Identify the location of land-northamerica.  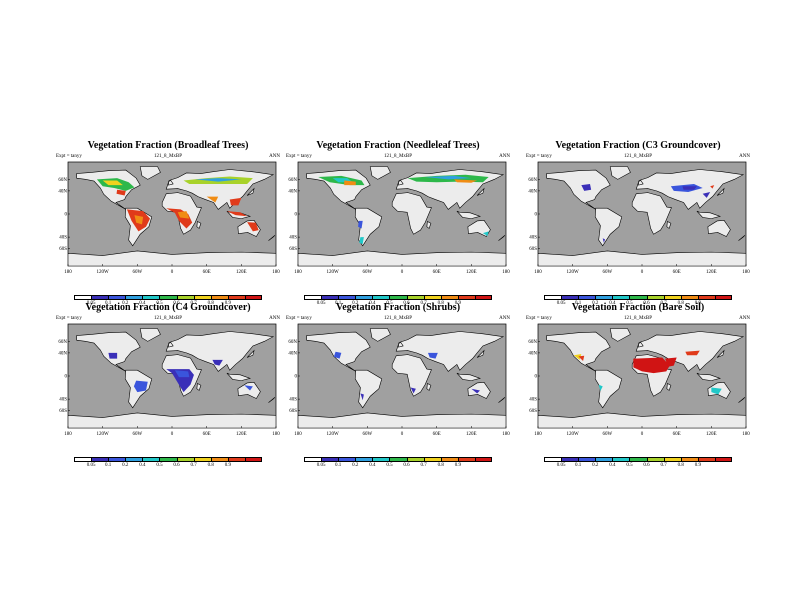
(338, 351).